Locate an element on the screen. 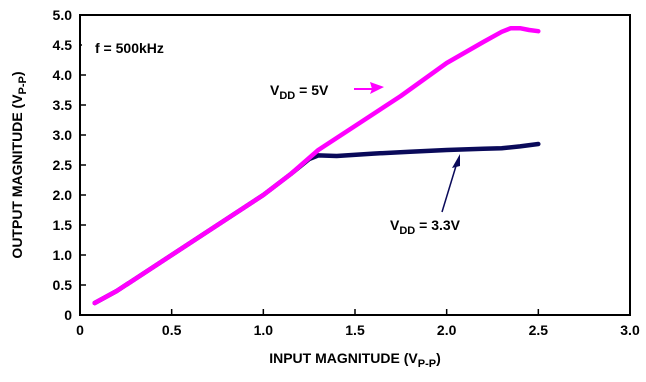  y-tick-label: 3.5 is located at coordinates (63, 105).